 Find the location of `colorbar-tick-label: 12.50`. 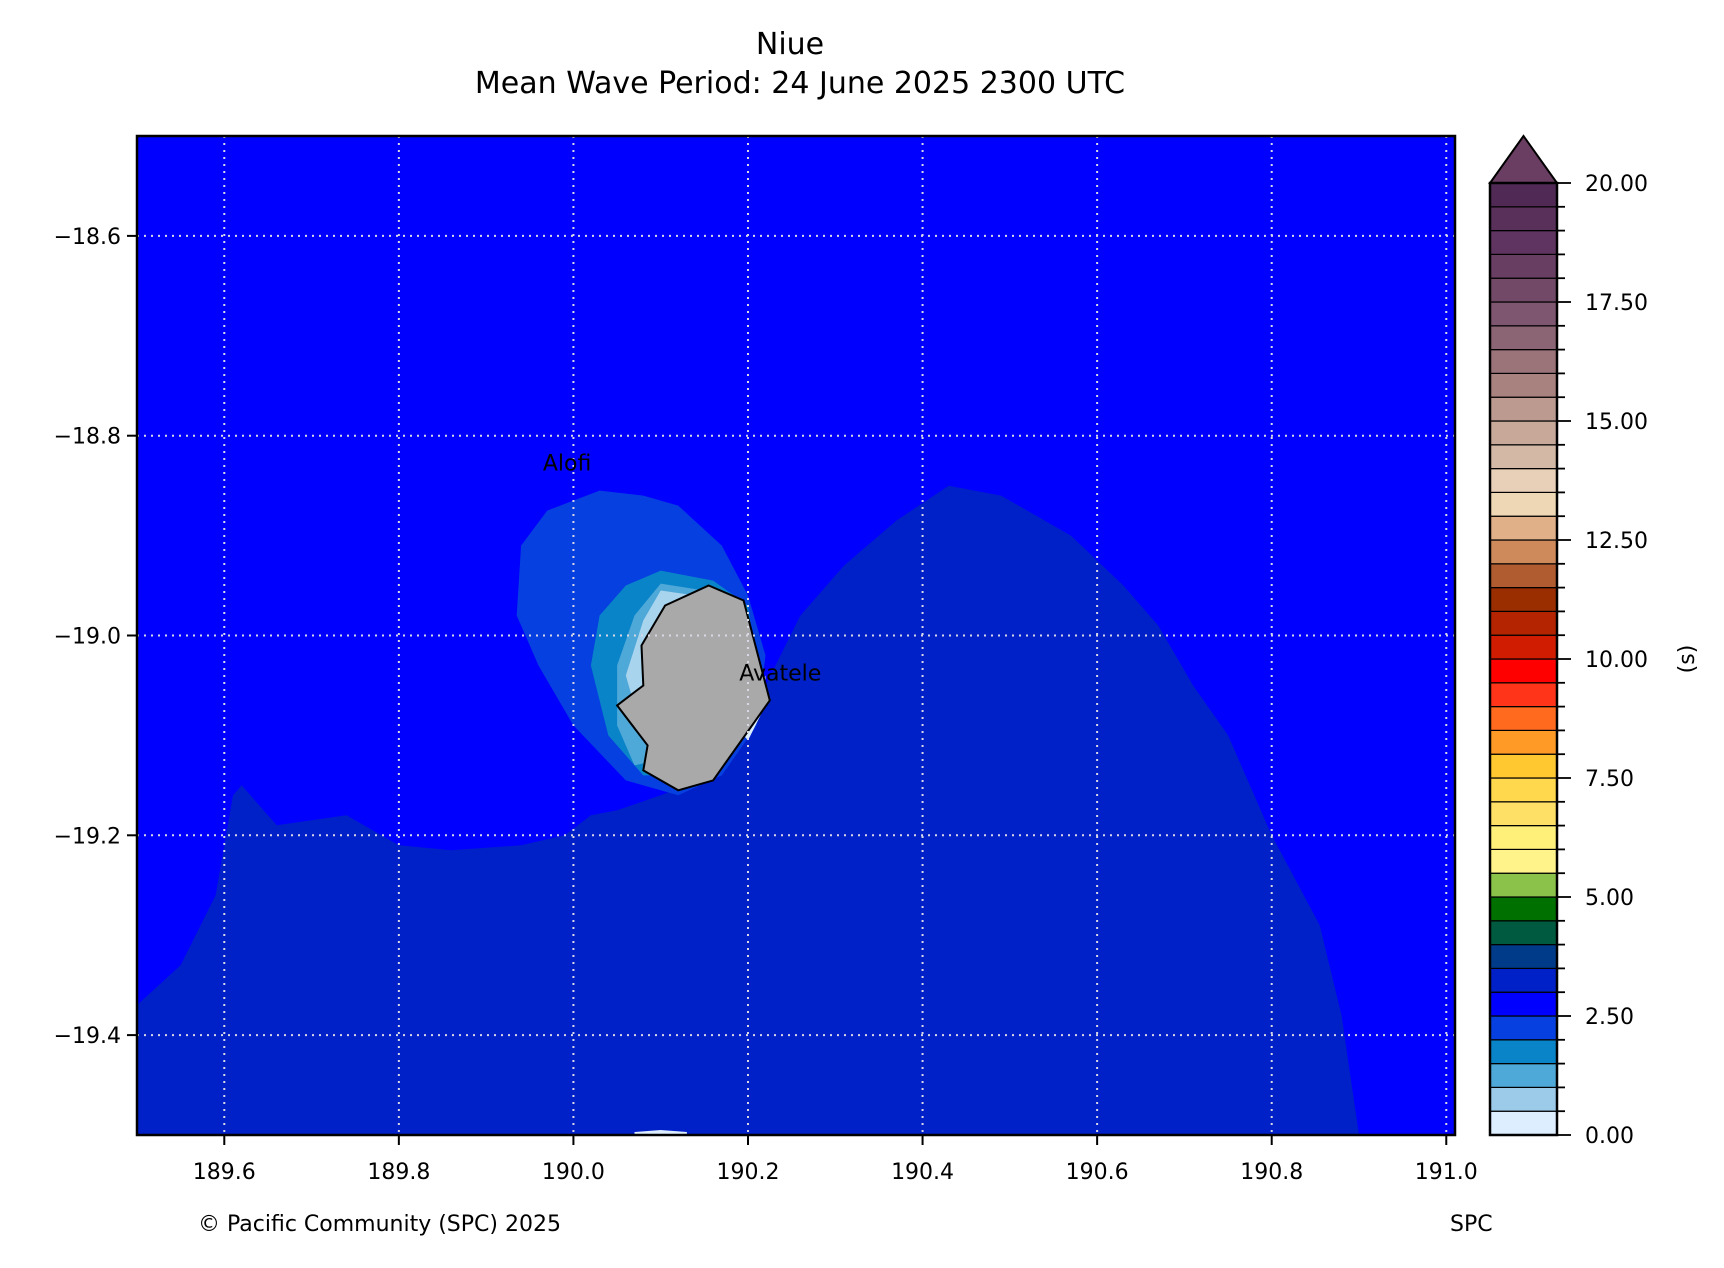

colorbar-tick-label: 12.50 is located at coordinates (1616, 541).